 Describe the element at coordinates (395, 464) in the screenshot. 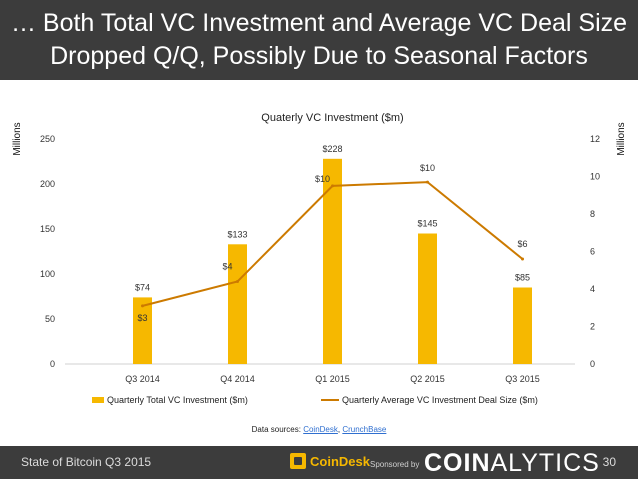

I see `sponsored-by-label: Sponsored by` at that location.